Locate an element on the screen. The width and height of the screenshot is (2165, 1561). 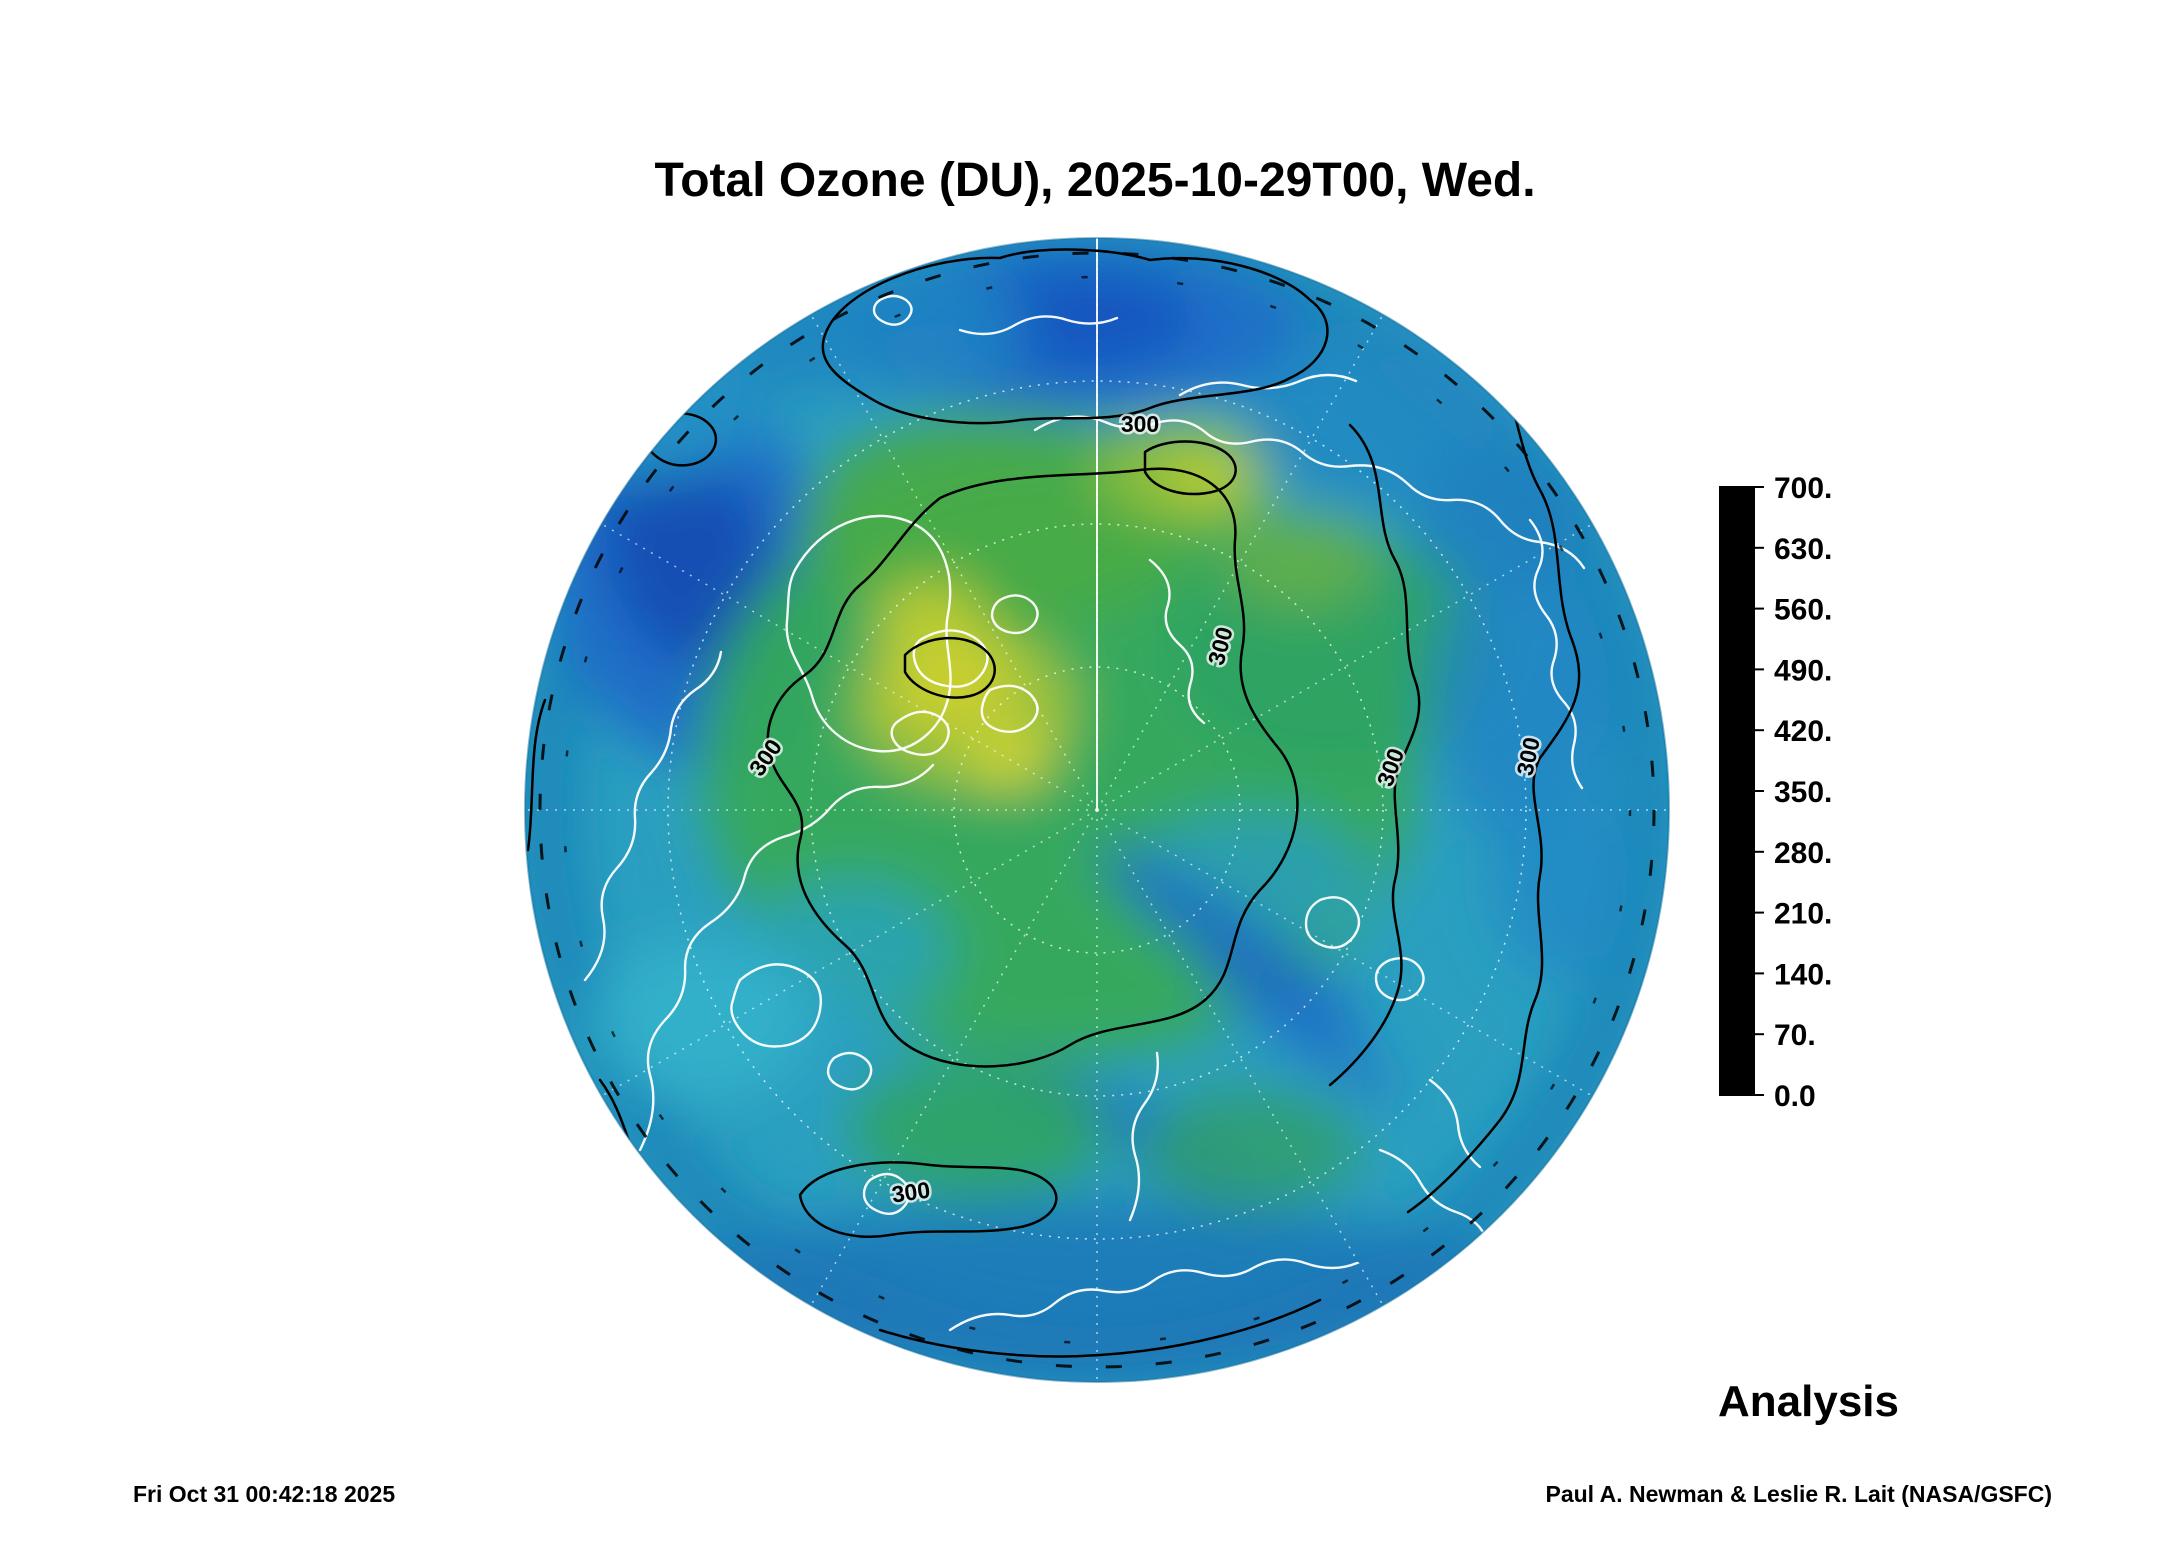
colorbar-tick-label: 490. is located at coordinates (1803, 670).